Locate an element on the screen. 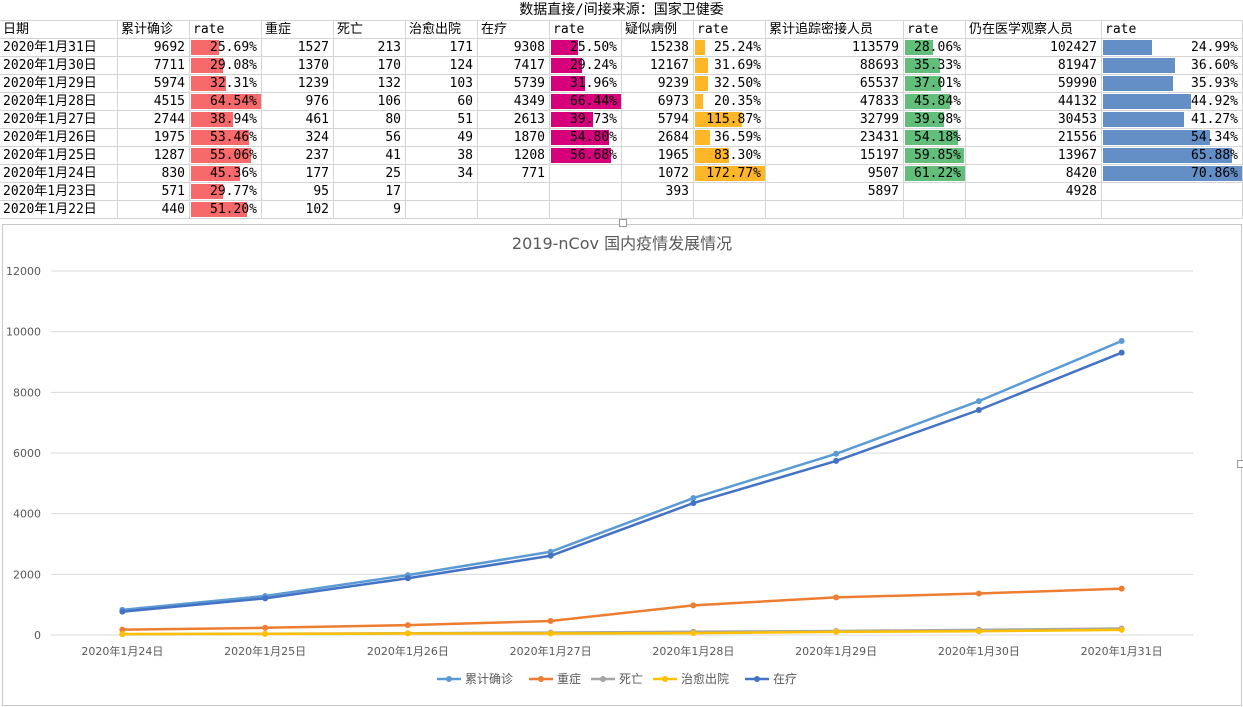 This screenshot has height=707, width=1243. value-cell: 324 is located at coordinates (298, 138).